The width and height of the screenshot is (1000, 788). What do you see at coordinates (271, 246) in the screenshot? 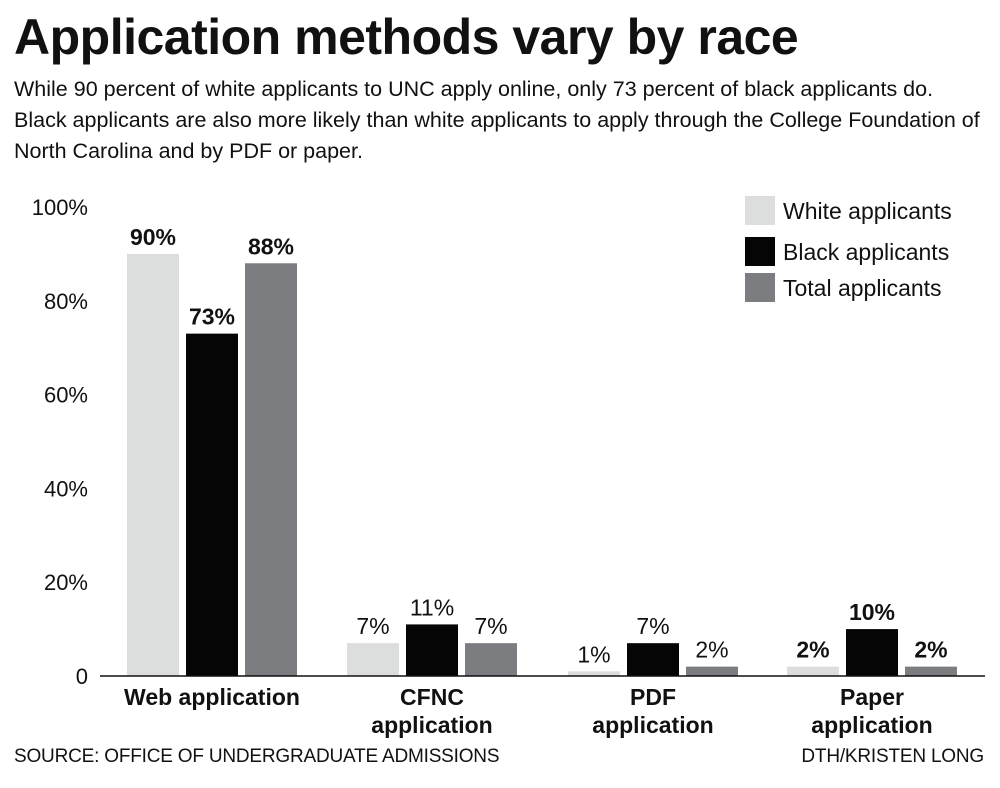
I see `bar-value-label: 88%` at bounding box center [271, 246].